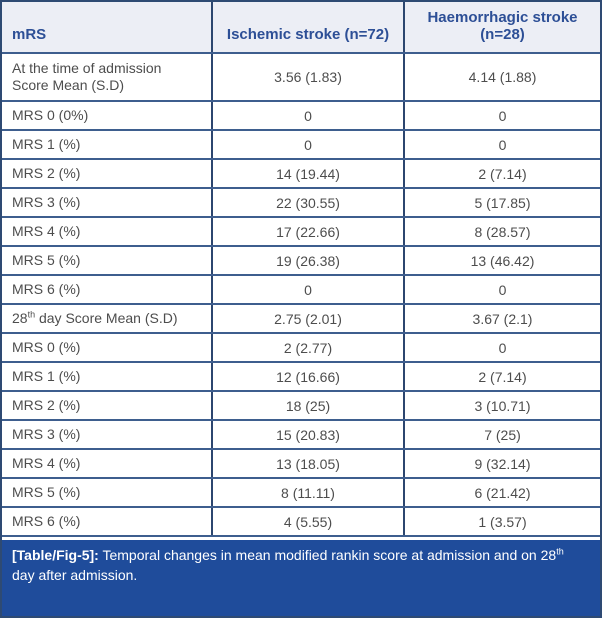  I want to click on ischemic-value-cell: 13 (18.05), so click(307, 463).